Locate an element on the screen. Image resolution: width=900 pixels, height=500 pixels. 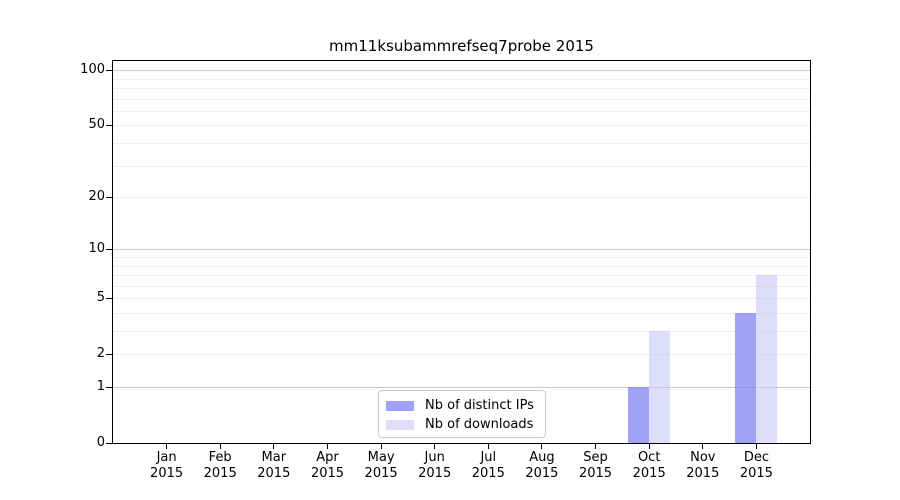
legend-swatch-distinct-ips is located at coordinates (400, 405).